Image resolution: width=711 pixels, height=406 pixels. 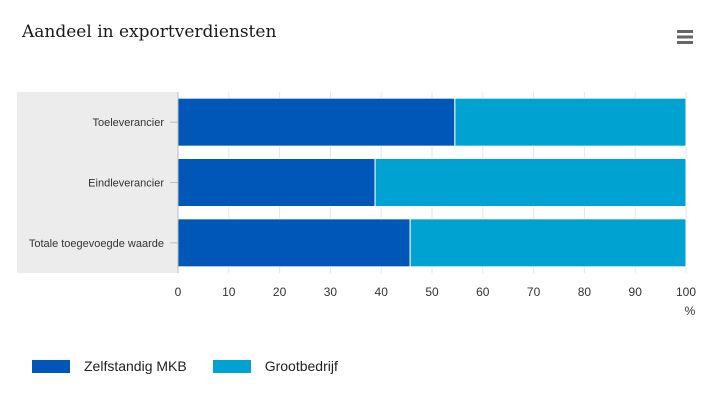 What do you see at coordinates (198, 366) in the screenshot?
I see `legend: Zelfstandig MKB Grootbedrijf` at bounding box center [198, 366].